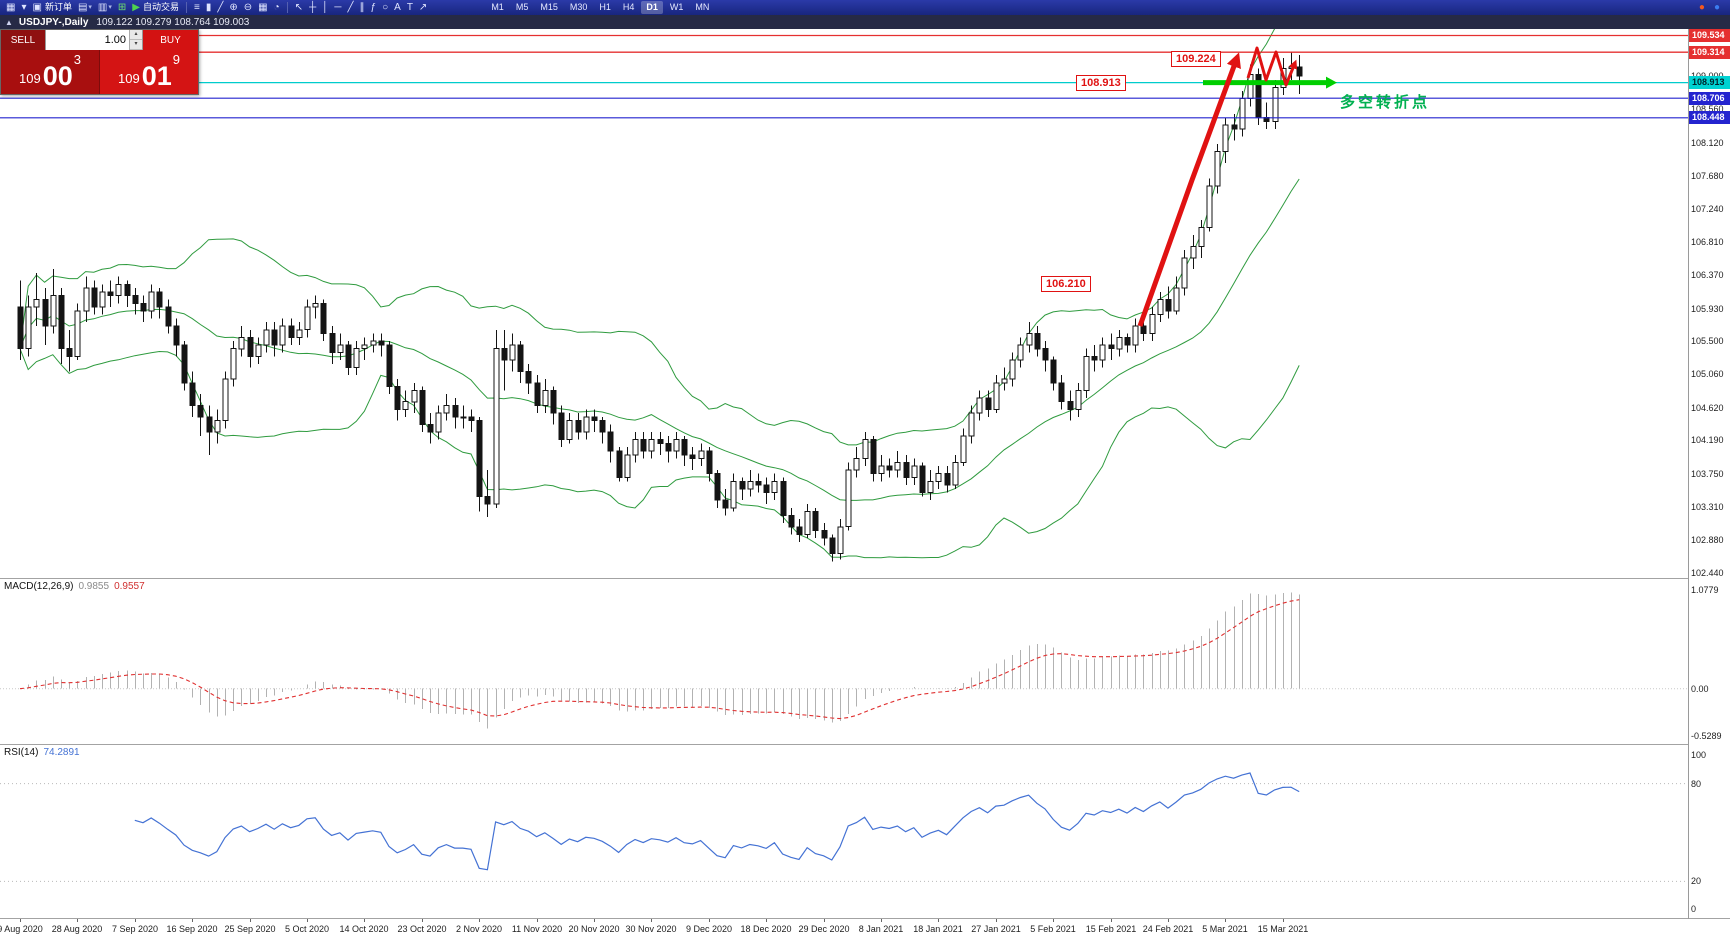  Describe the element at coordinates (628, 7) in the screenshot. I see `timeframe-h4-button: H4` at that location.